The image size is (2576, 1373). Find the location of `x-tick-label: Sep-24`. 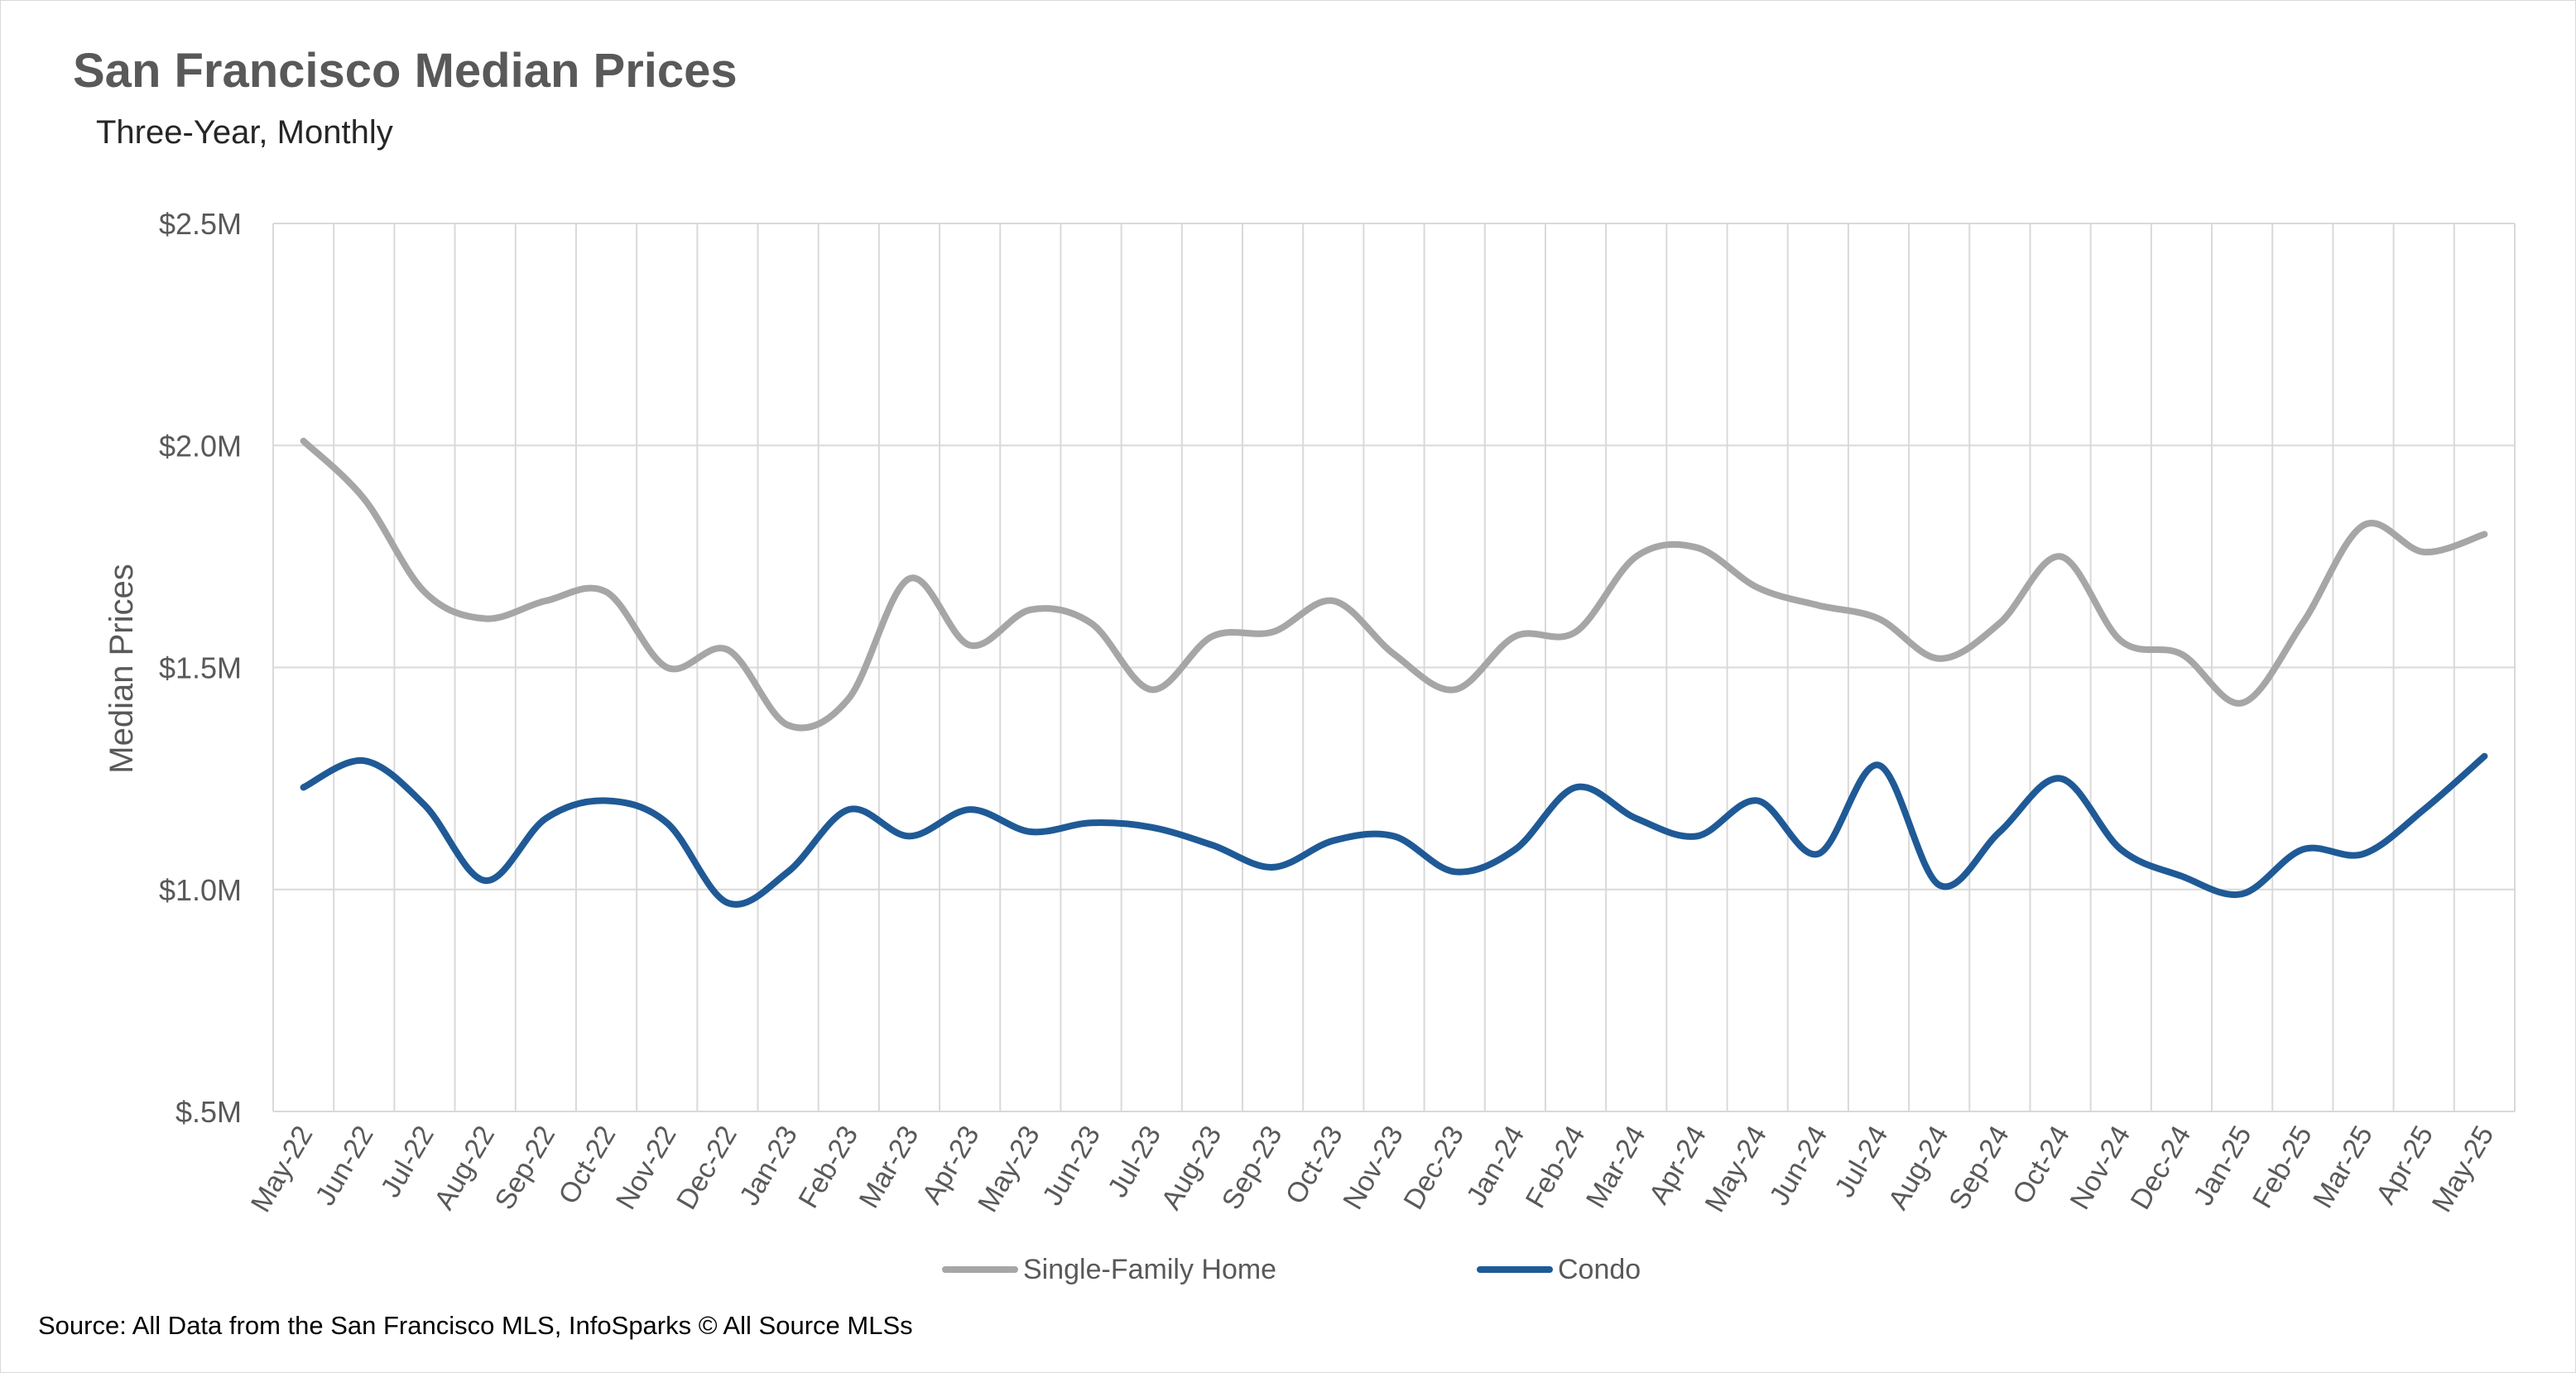

x-tick-label: Sep-24 is located at coordinates (1979, 1168).